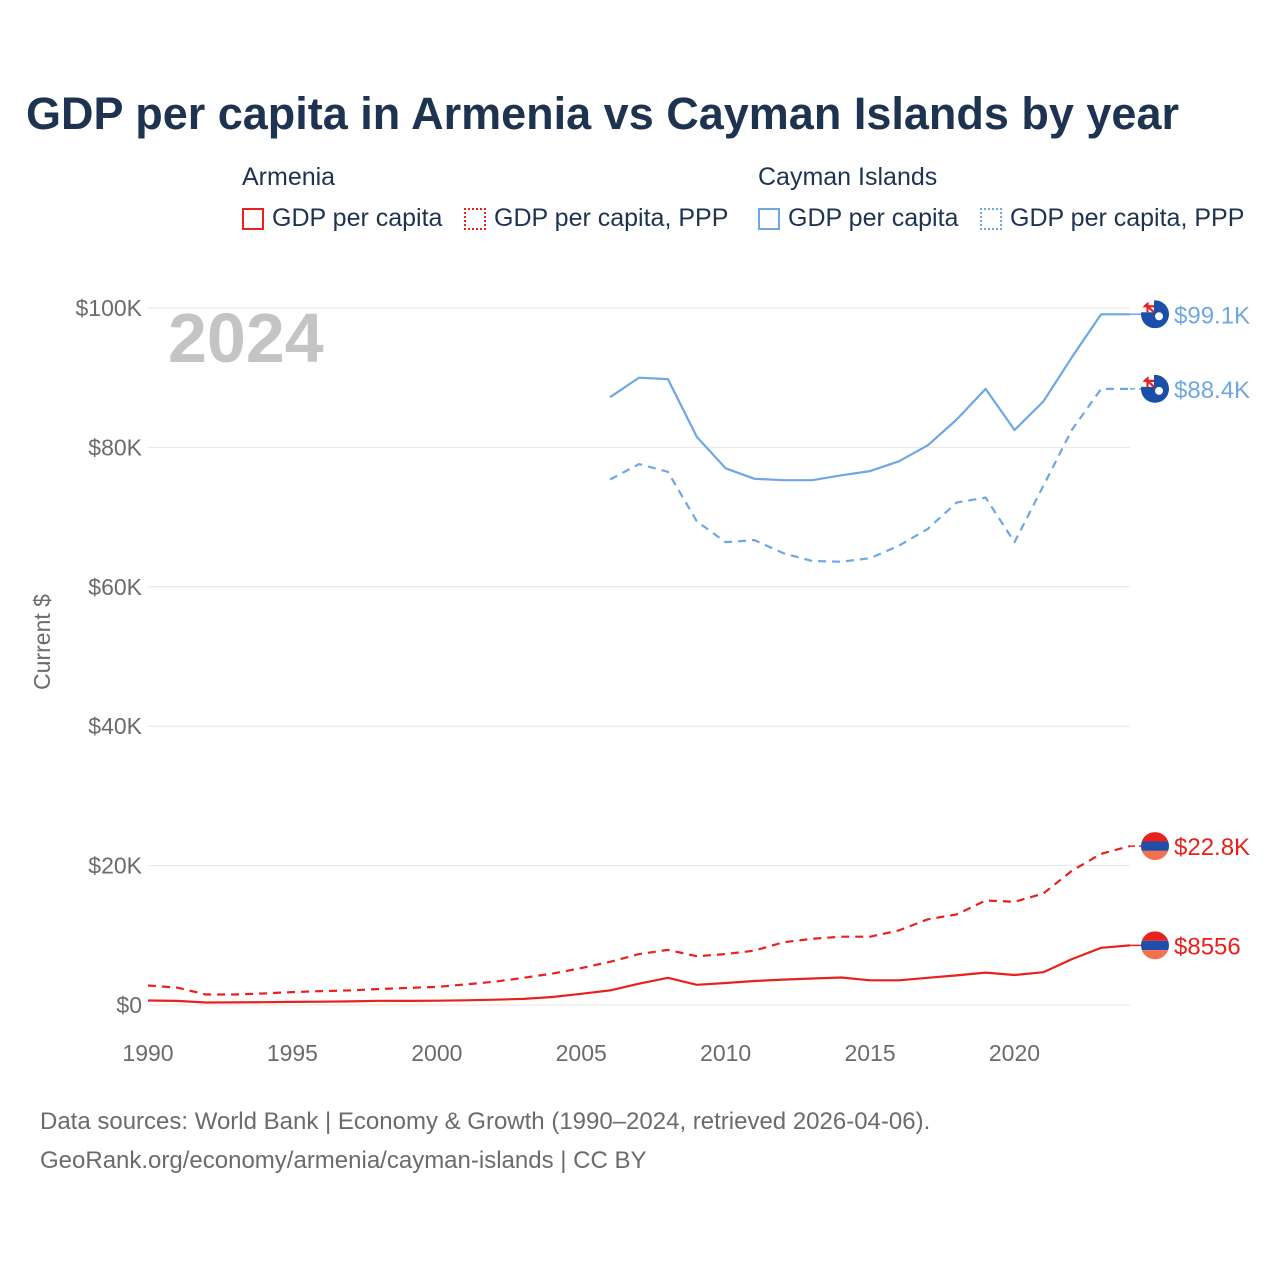  Describe the element at coordinates (115, 866) in the screenshot. I see `y-tick-label: $20K` at that location.